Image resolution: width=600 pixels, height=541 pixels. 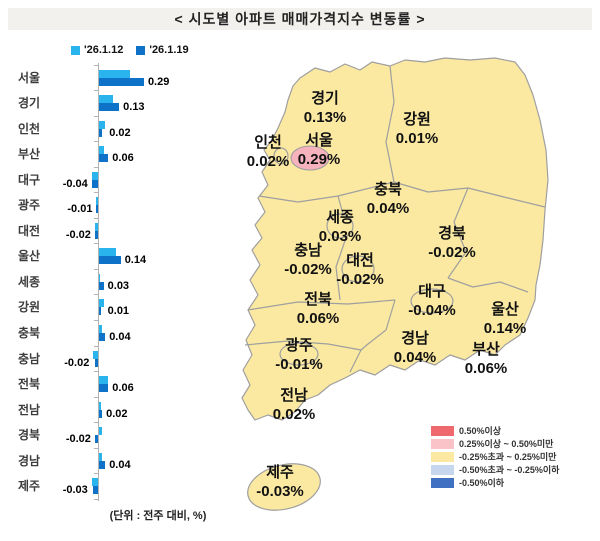 I want to click on bar-value-label: -0.04, so click(x=75, y=183).